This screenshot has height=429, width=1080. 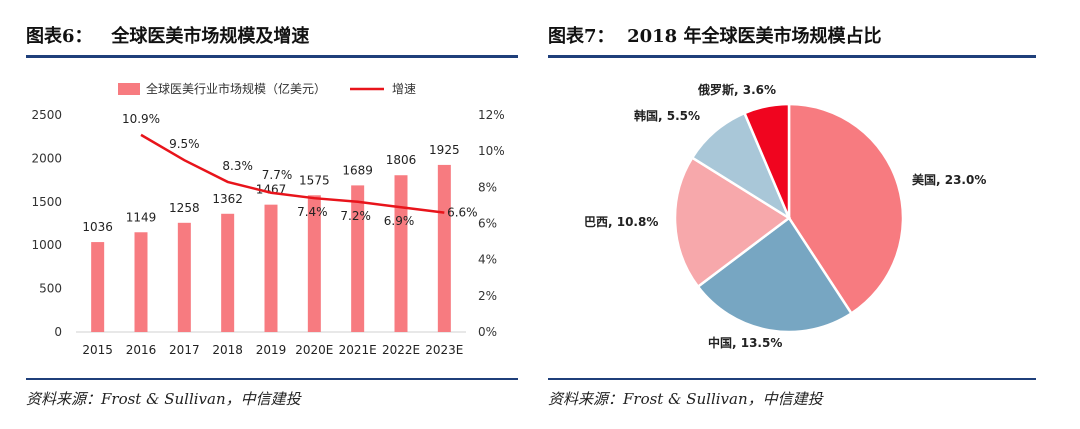 I want to click on bar-value-label: 1036, so click(x=97, y=227).